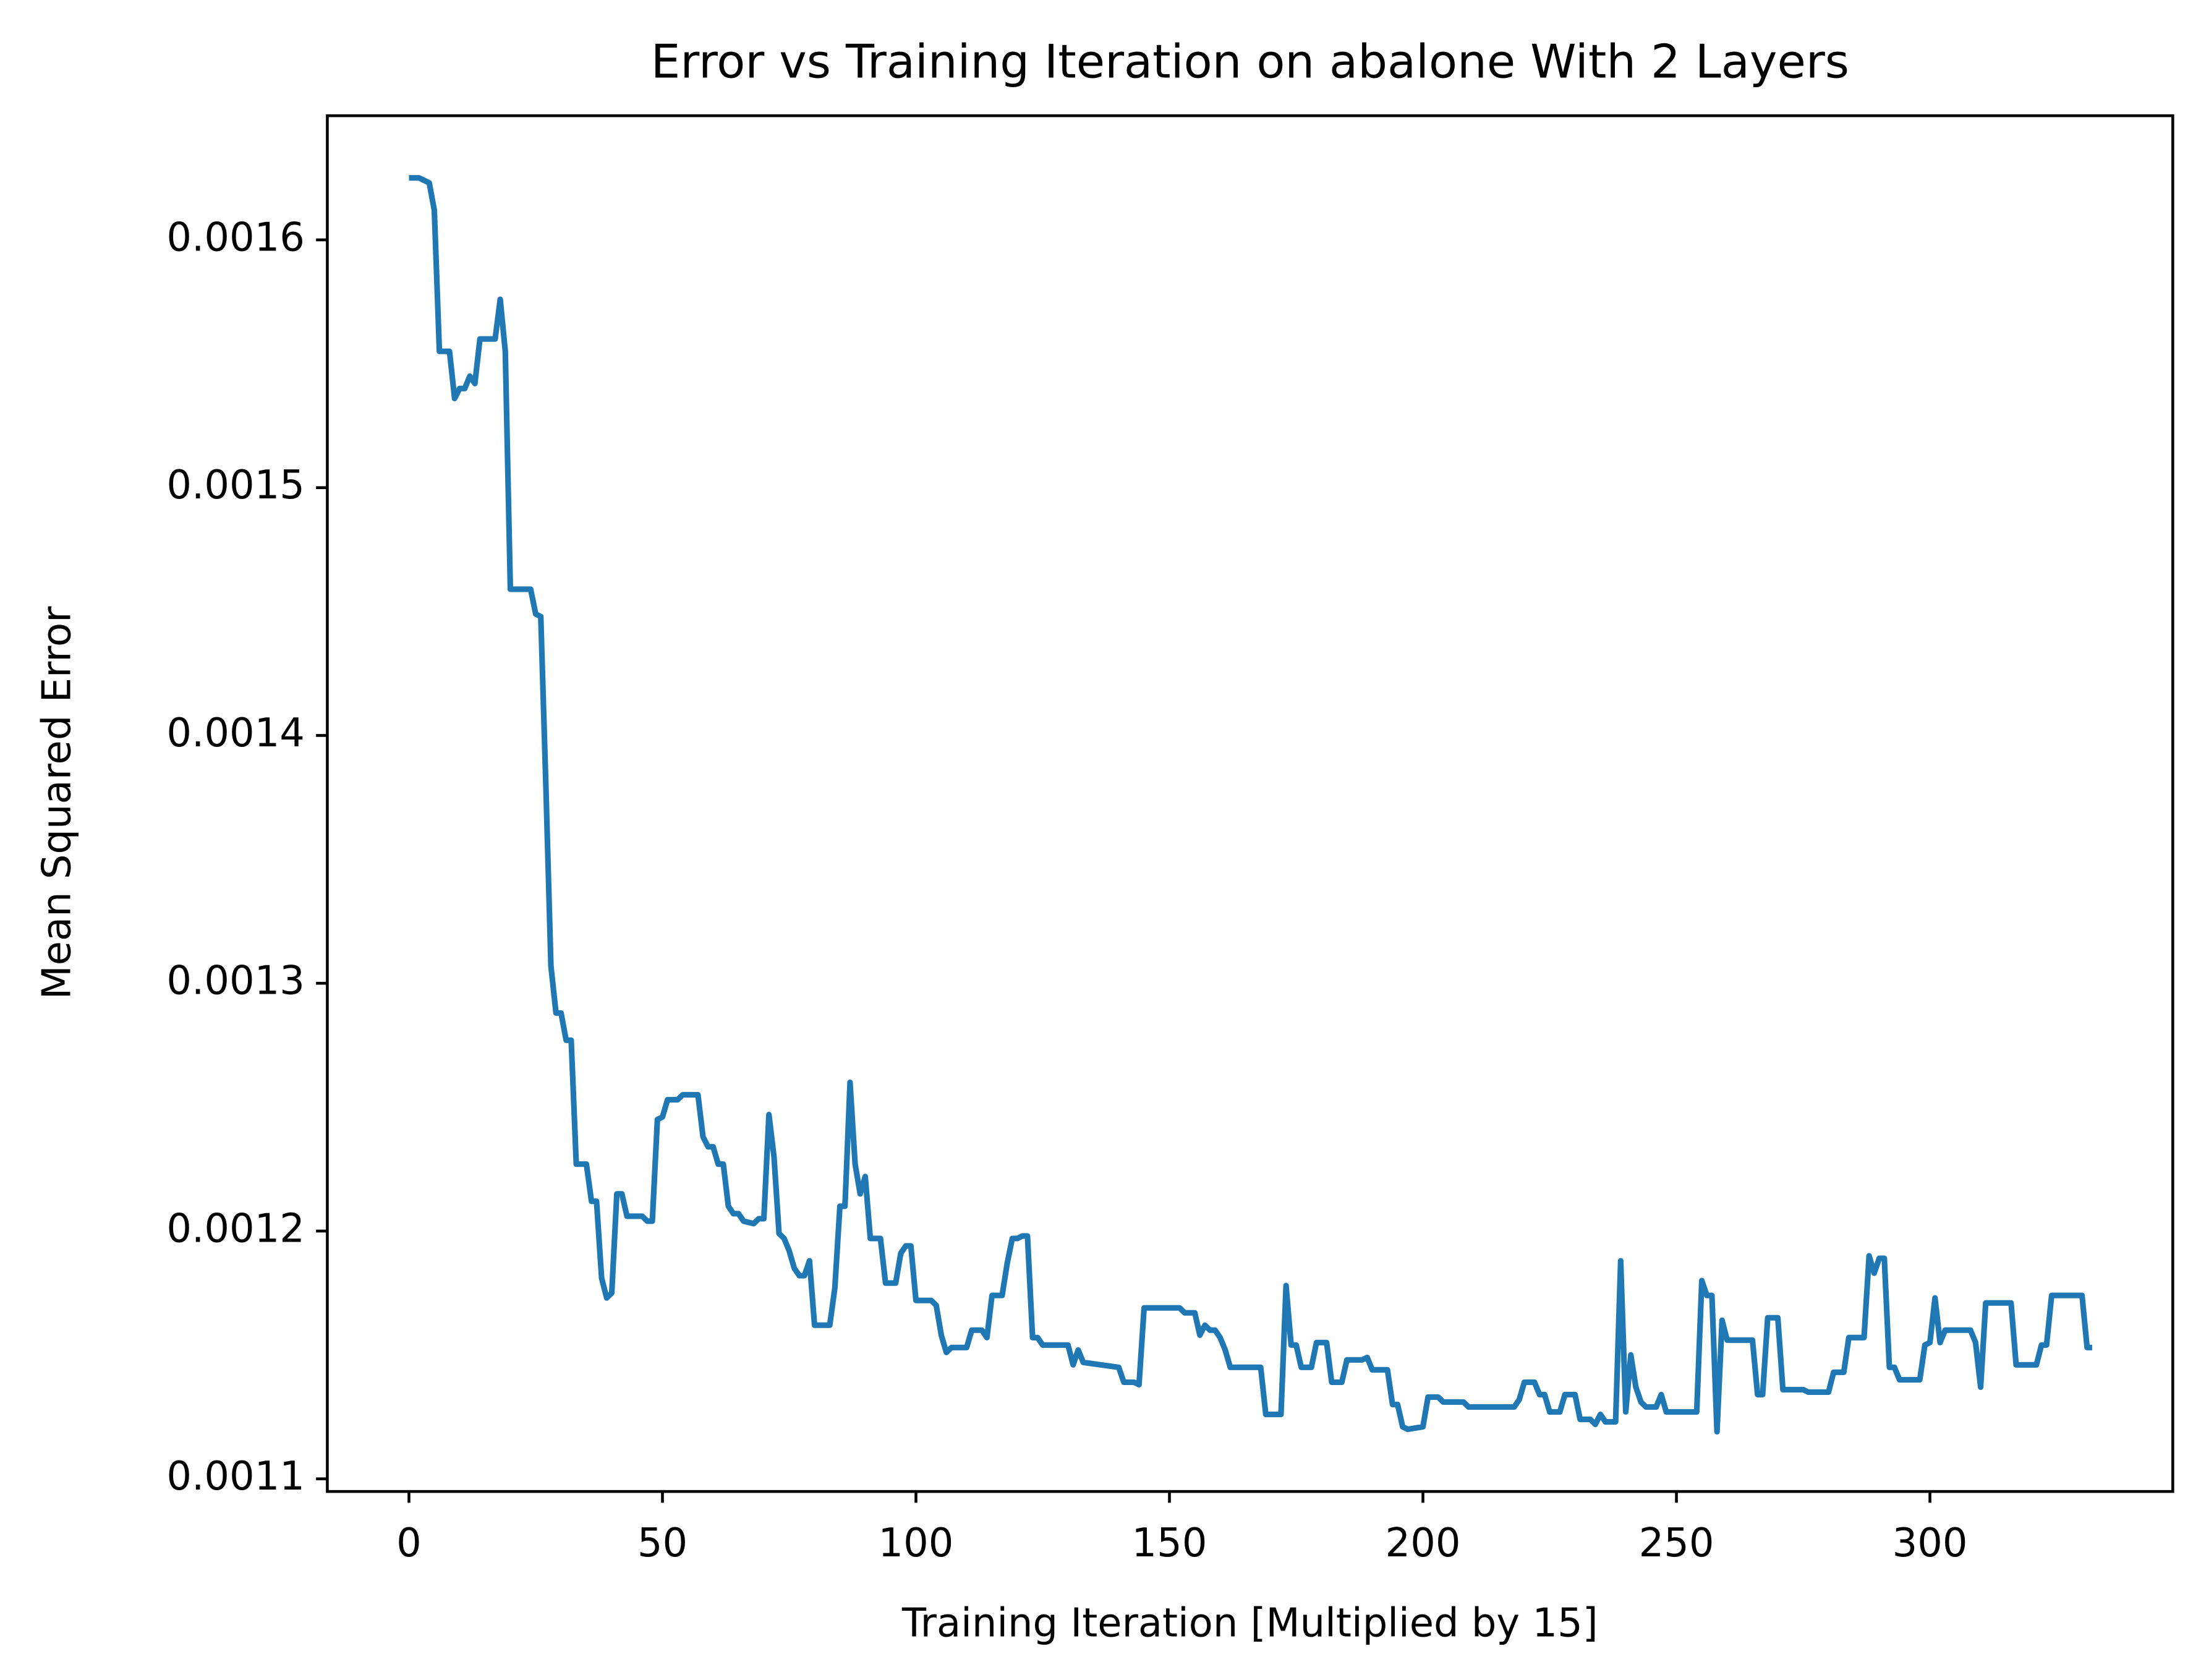 The height and width of the screenshot is (1680, 2201). What do you see at coordinates (235, 733) in the screenshot?
I see `y-tick-label: 0.0014` at bounding box center [235, 733].